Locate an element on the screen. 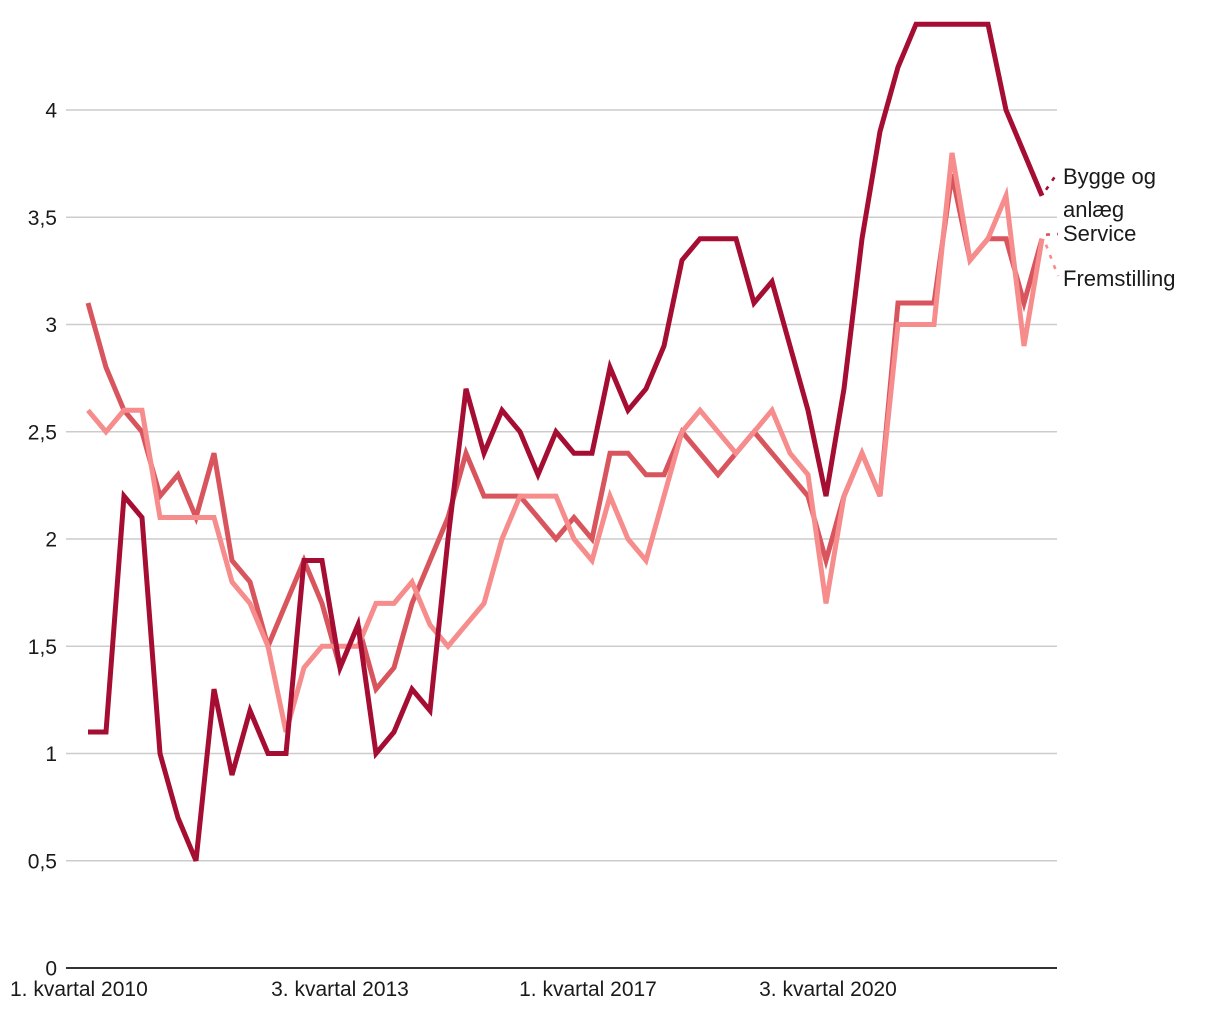 The height and width of the screenshot is (1020, 1220). y-tick-label: 0,5 is located at coordinates (42, 861).